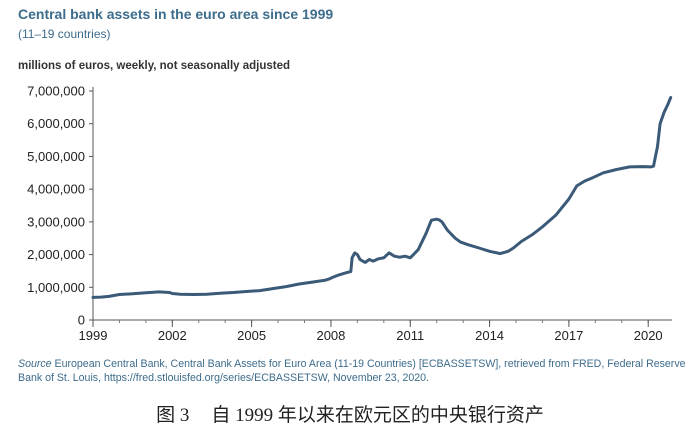  I want to click on x-tick-label: 2008, so click(330, 335).